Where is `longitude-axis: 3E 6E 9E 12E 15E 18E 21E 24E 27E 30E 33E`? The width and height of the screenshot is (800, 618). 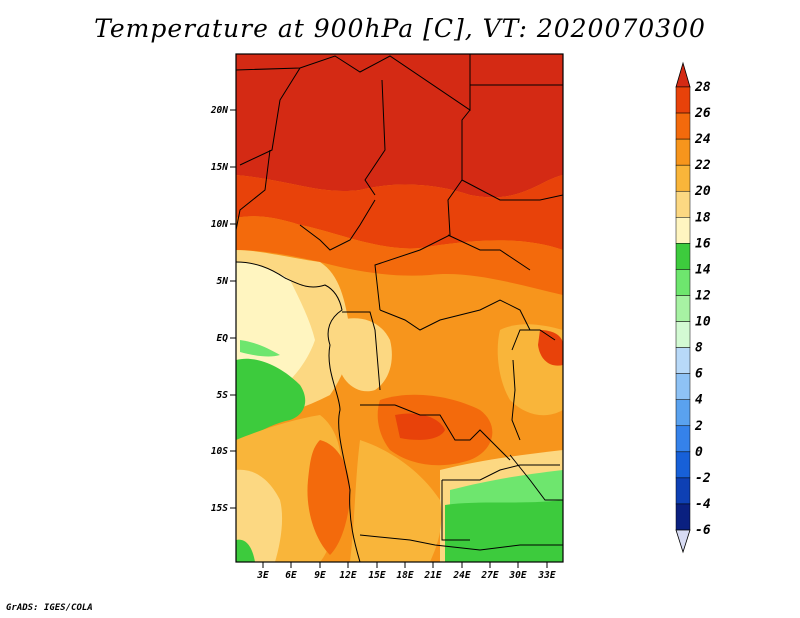
longitude-axis: 3E 6E 9E 12E 15E 18E 21E 24E 27E 30E 33E is located at coordinates (406, 571).